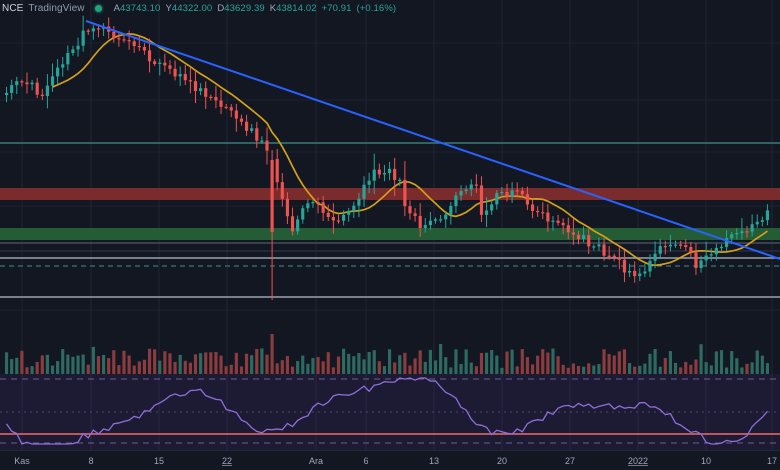  What do you see at coordinates (390, 460) in the screenshot?
I see `x-axis: Kas 8 15 22 Ara 6 13 20 27 2022 10 17` at bounding box center [390, 460].